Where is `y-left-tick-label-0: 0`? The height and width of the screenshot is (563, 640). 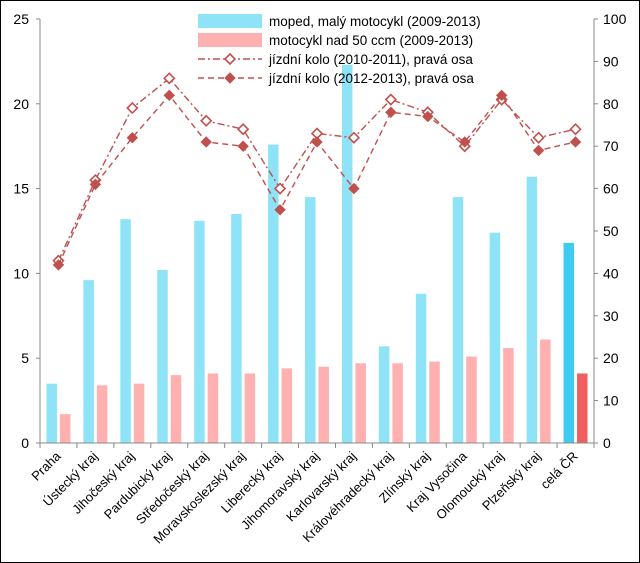
y-left-tick-label-0: 0 is located at coordinates (25, 443).